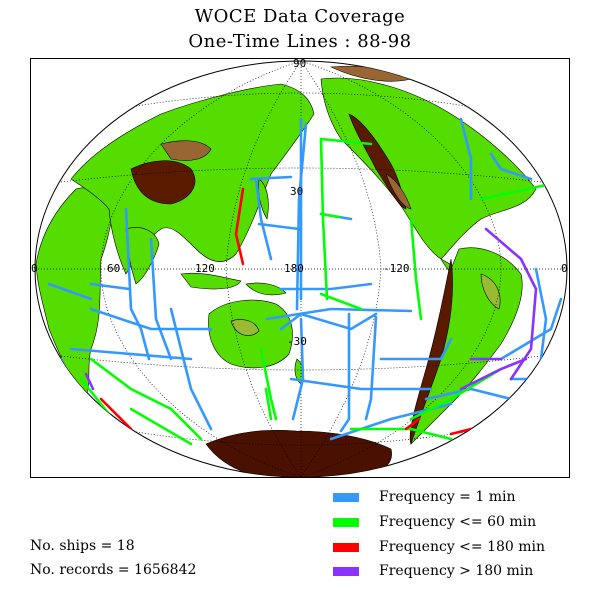  Describe the element at coordinates (297, 341) in the screenshot. I see `label-lat-30s: -30` at that location.